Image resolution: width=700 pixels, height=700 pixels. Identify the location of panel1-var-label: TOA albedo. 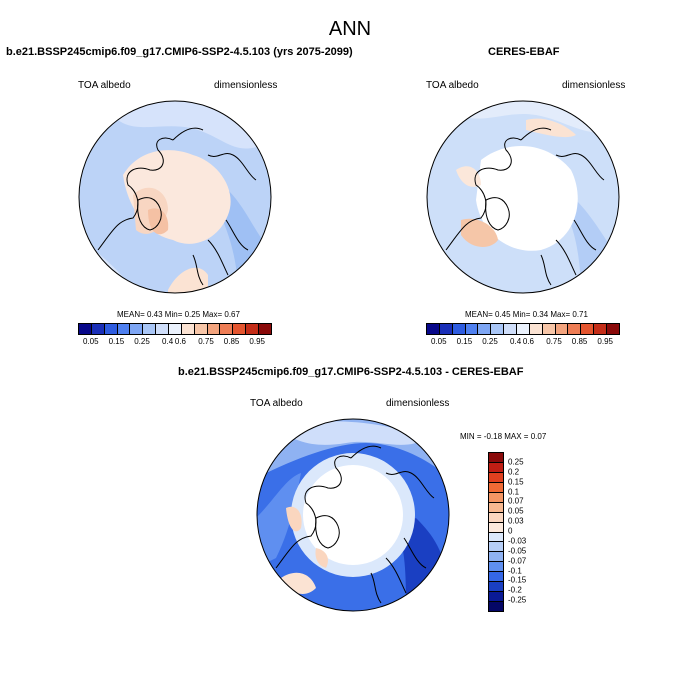
(104, 85).